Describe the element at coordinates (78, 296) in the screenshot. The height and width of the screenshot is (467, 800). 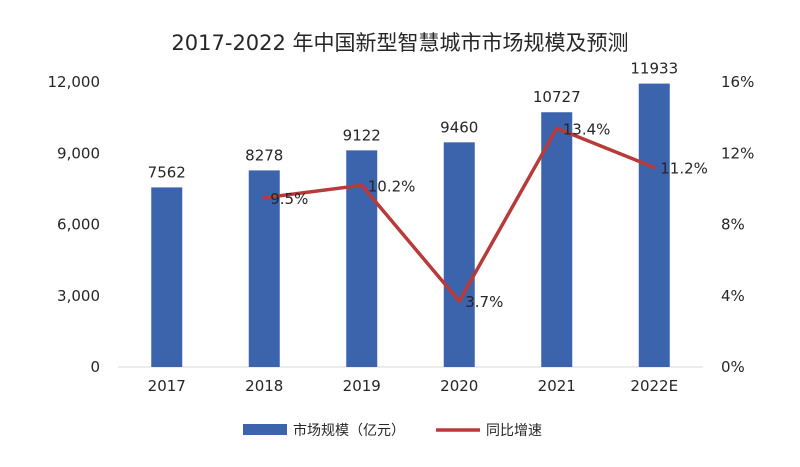
I see `left-tick-label: 3,000` at that location.